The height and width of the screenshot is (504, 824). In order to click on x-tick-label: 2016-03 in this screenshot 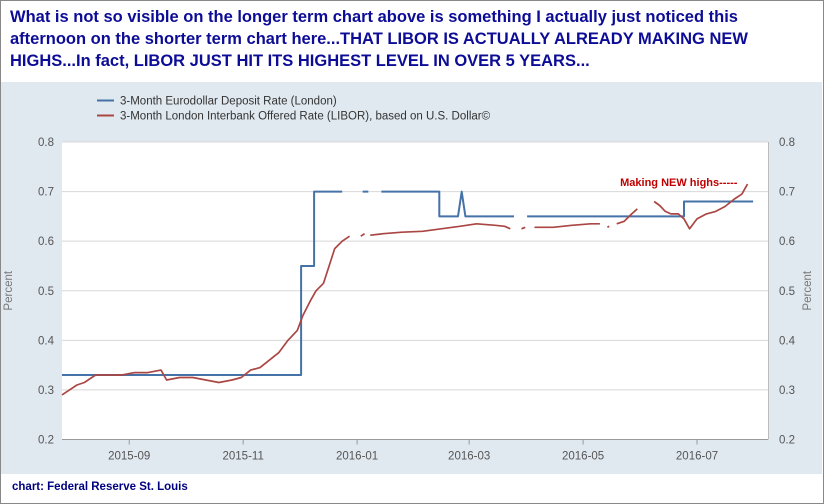, I will do `click(469, 457)`.